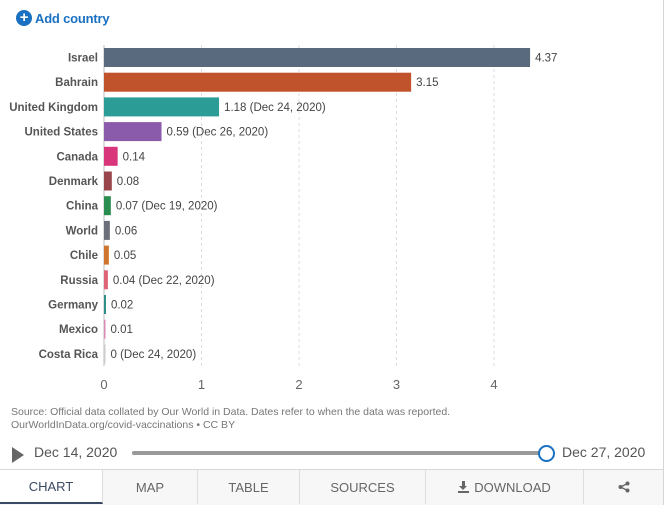  I want to click on timeline-start-label: Dec 14, 2020, so click(76, 452).